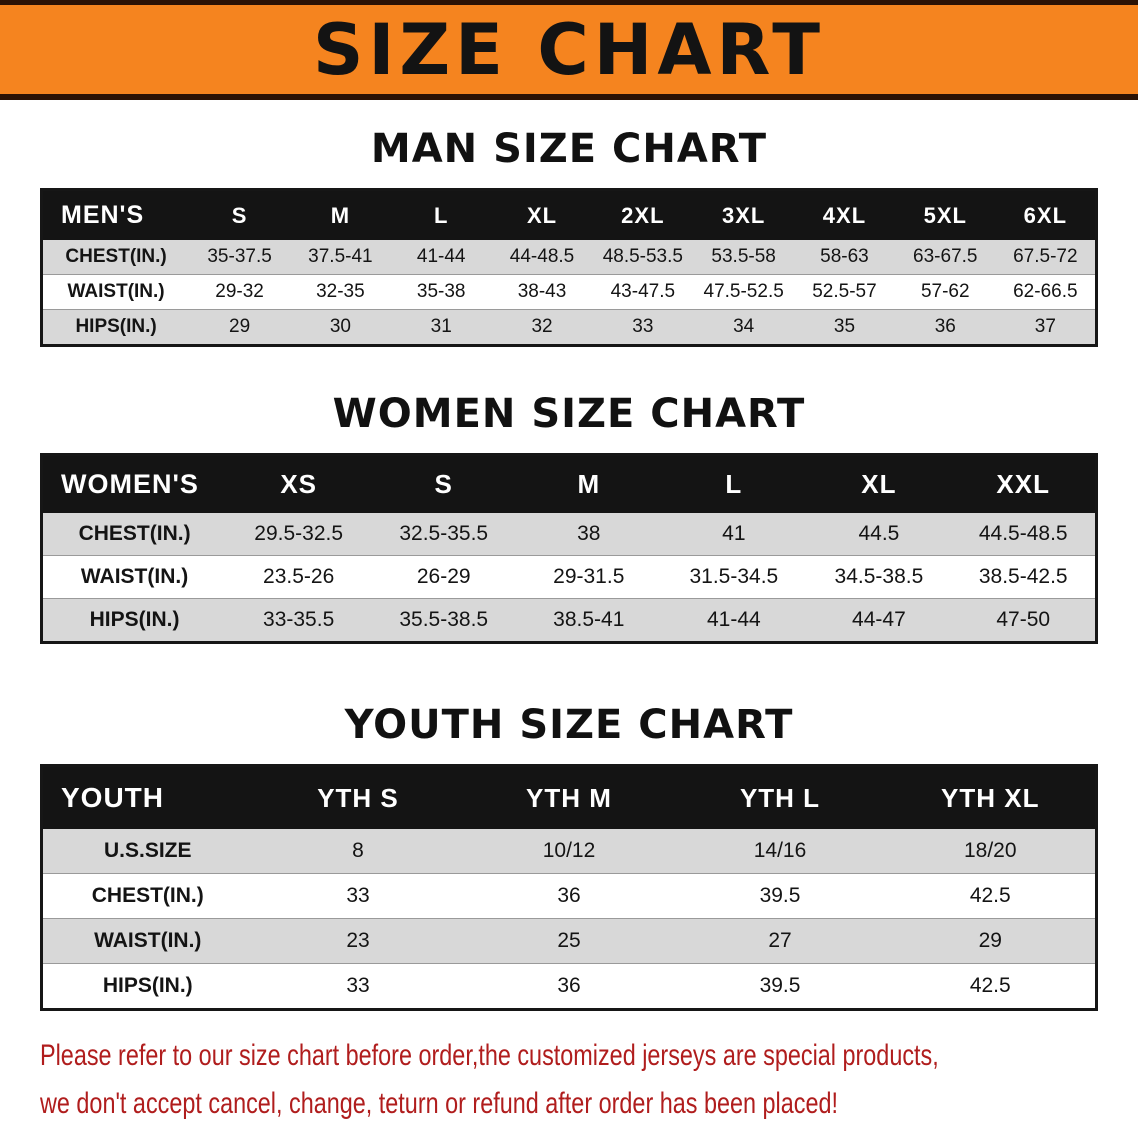 The width and height of the screenshot is (1138, 1132). I want to click on size-value: 10/12, so click(569, 850).